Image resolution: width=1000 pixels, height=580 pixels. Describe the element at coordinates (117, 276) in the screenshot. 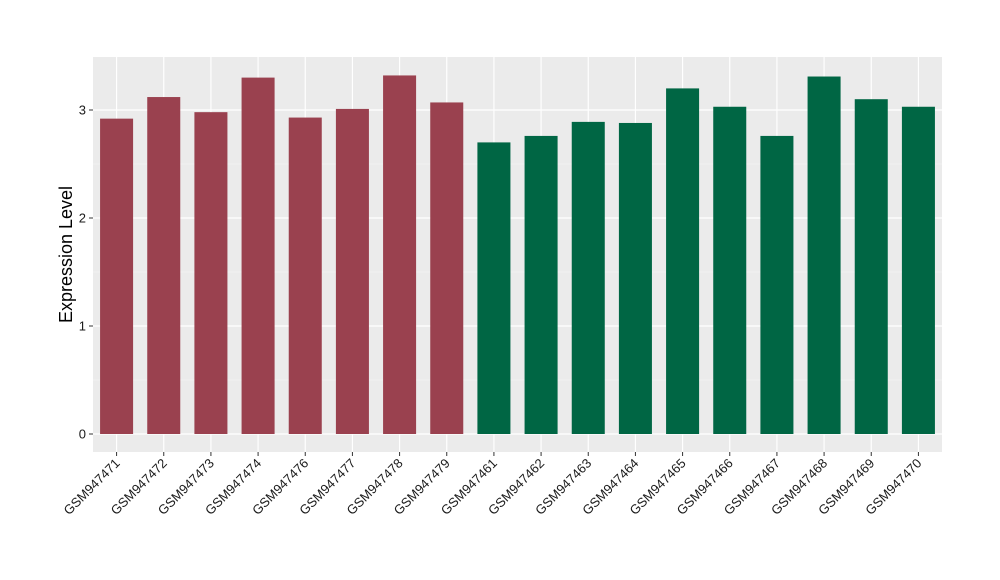

I see `bar-GSM947471` at that location.